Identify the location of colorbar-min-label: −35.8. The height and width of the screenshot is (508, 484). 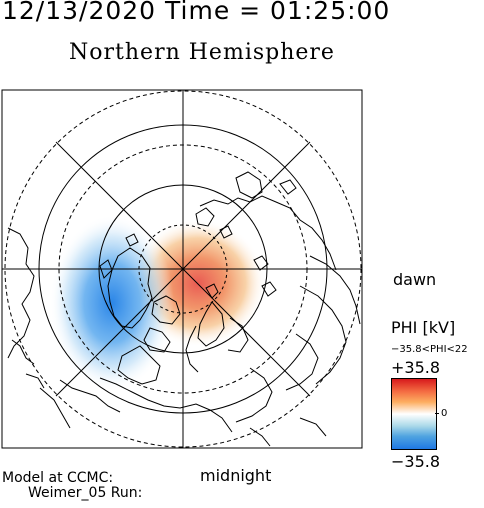
(416, 461).